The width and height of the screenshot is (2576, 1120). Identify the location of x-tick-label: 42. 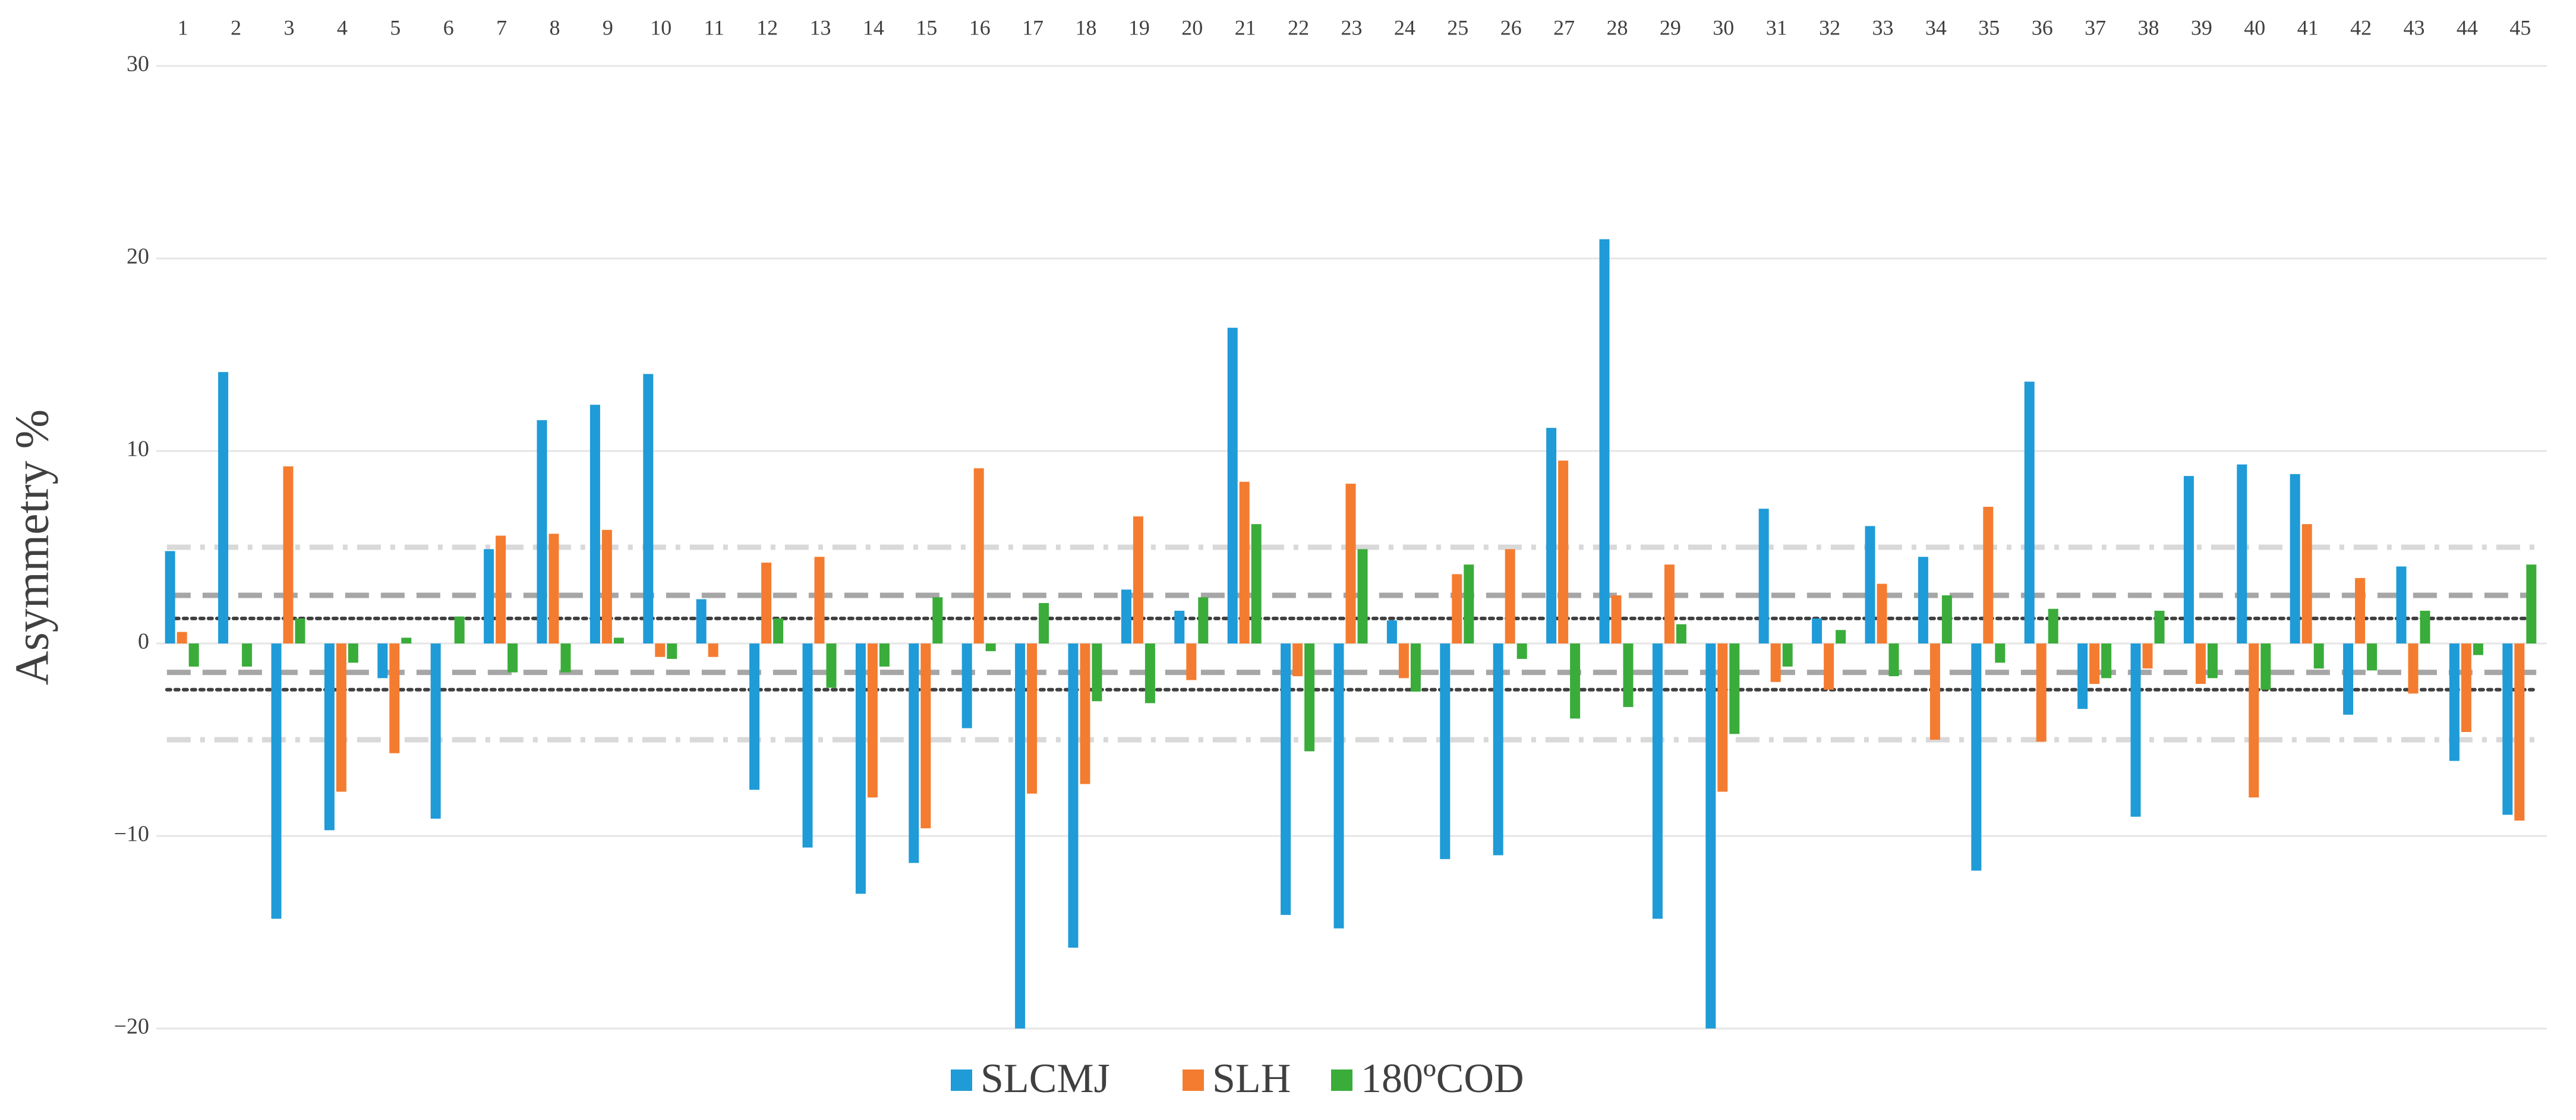
(2361, 27).